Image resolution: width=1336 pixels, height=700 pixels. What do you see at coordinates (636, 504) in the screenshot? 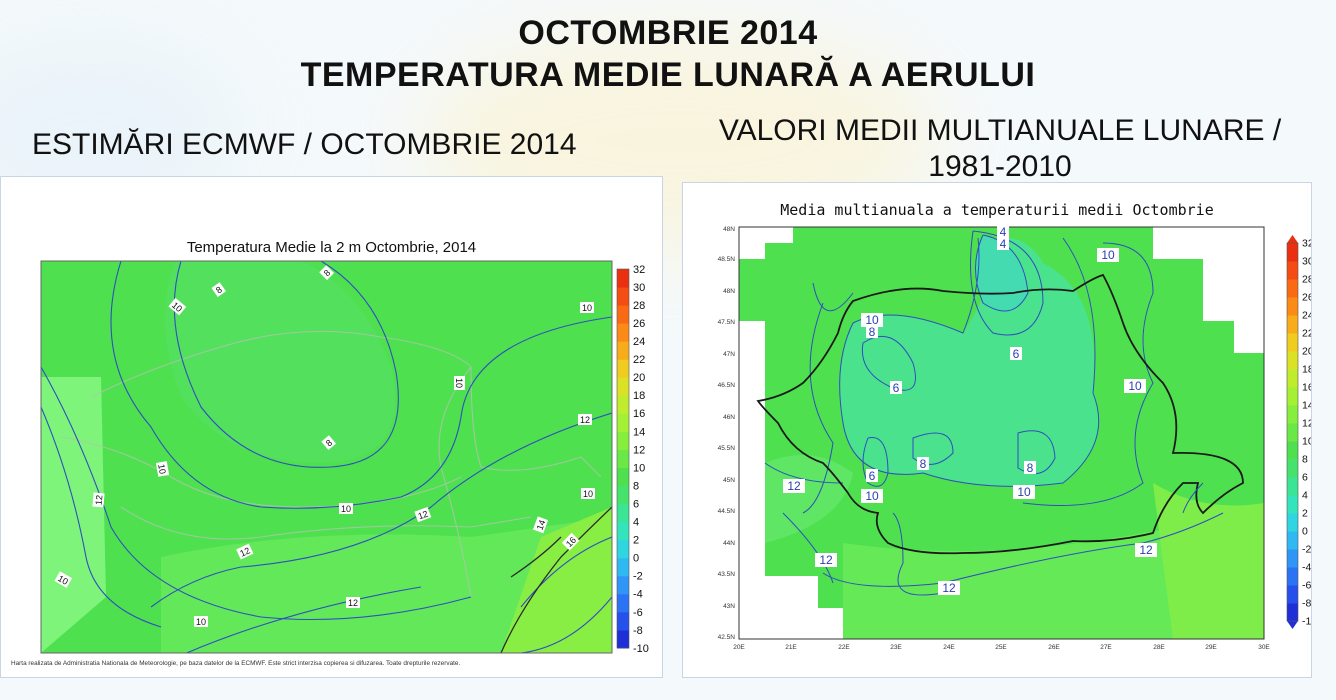
I see `colorbar-tick-label: 6` at bounding box center [636, 504].